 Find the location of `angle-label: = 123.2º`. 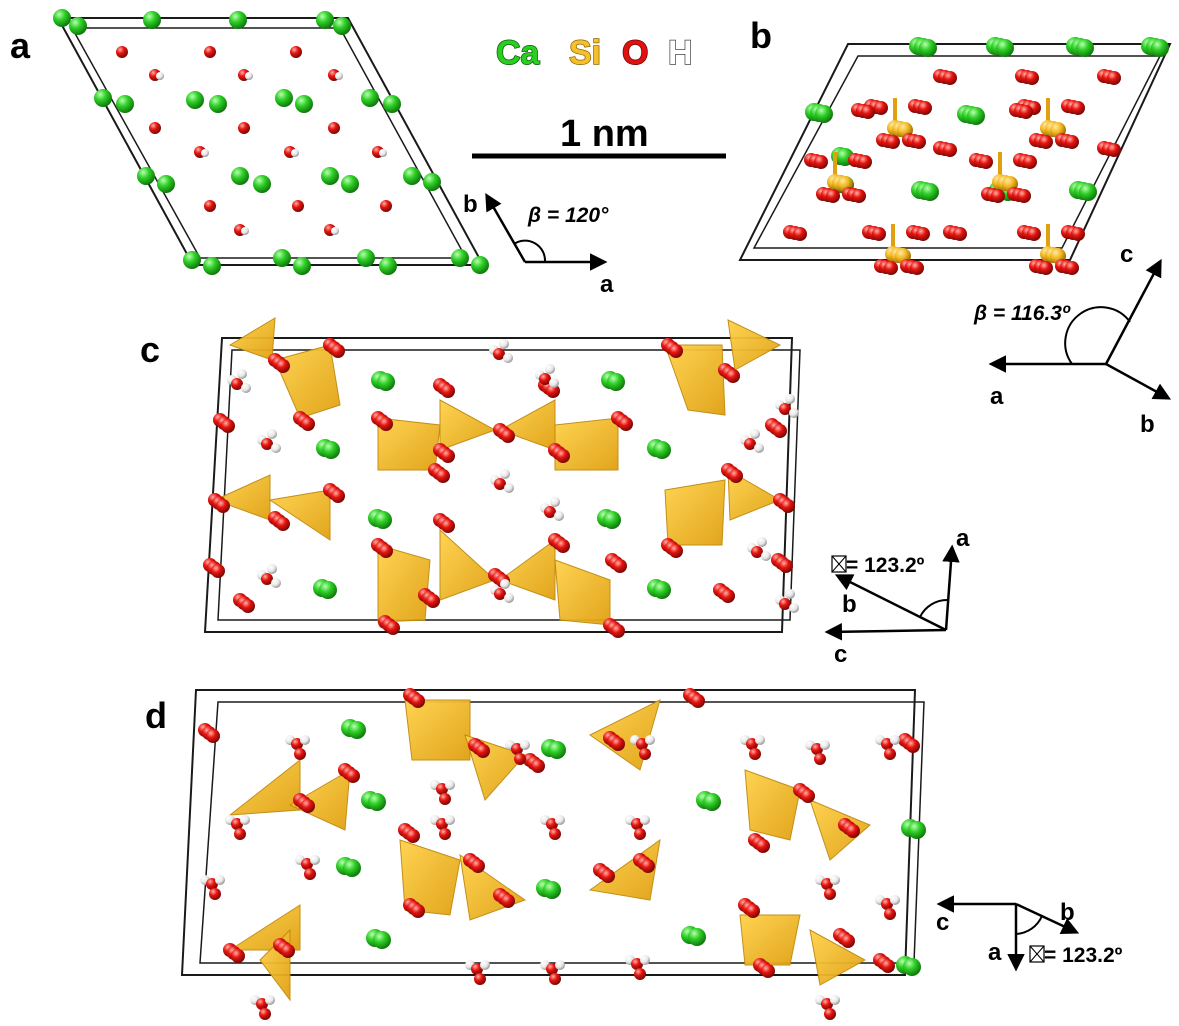

angle-label: = 123.2º is located at coordinates (885, 565).